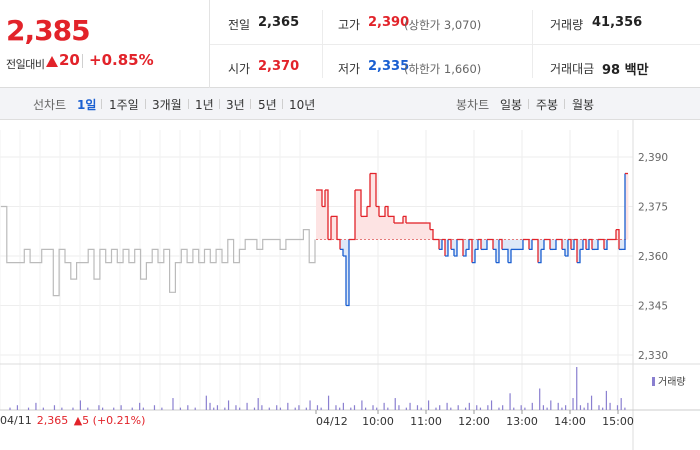 The width and height of the screenshot is (700, 450). I want to click on candle-monthly: 월봉, so click(583, 105).